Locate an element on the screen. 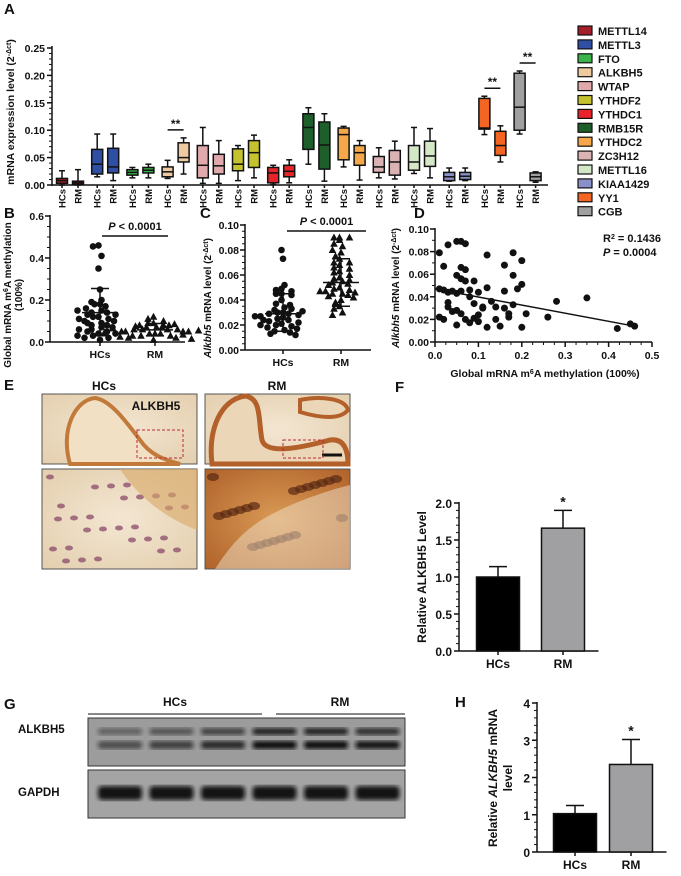  f-x-tick-label: HCs is located at coordinates (498, 664).